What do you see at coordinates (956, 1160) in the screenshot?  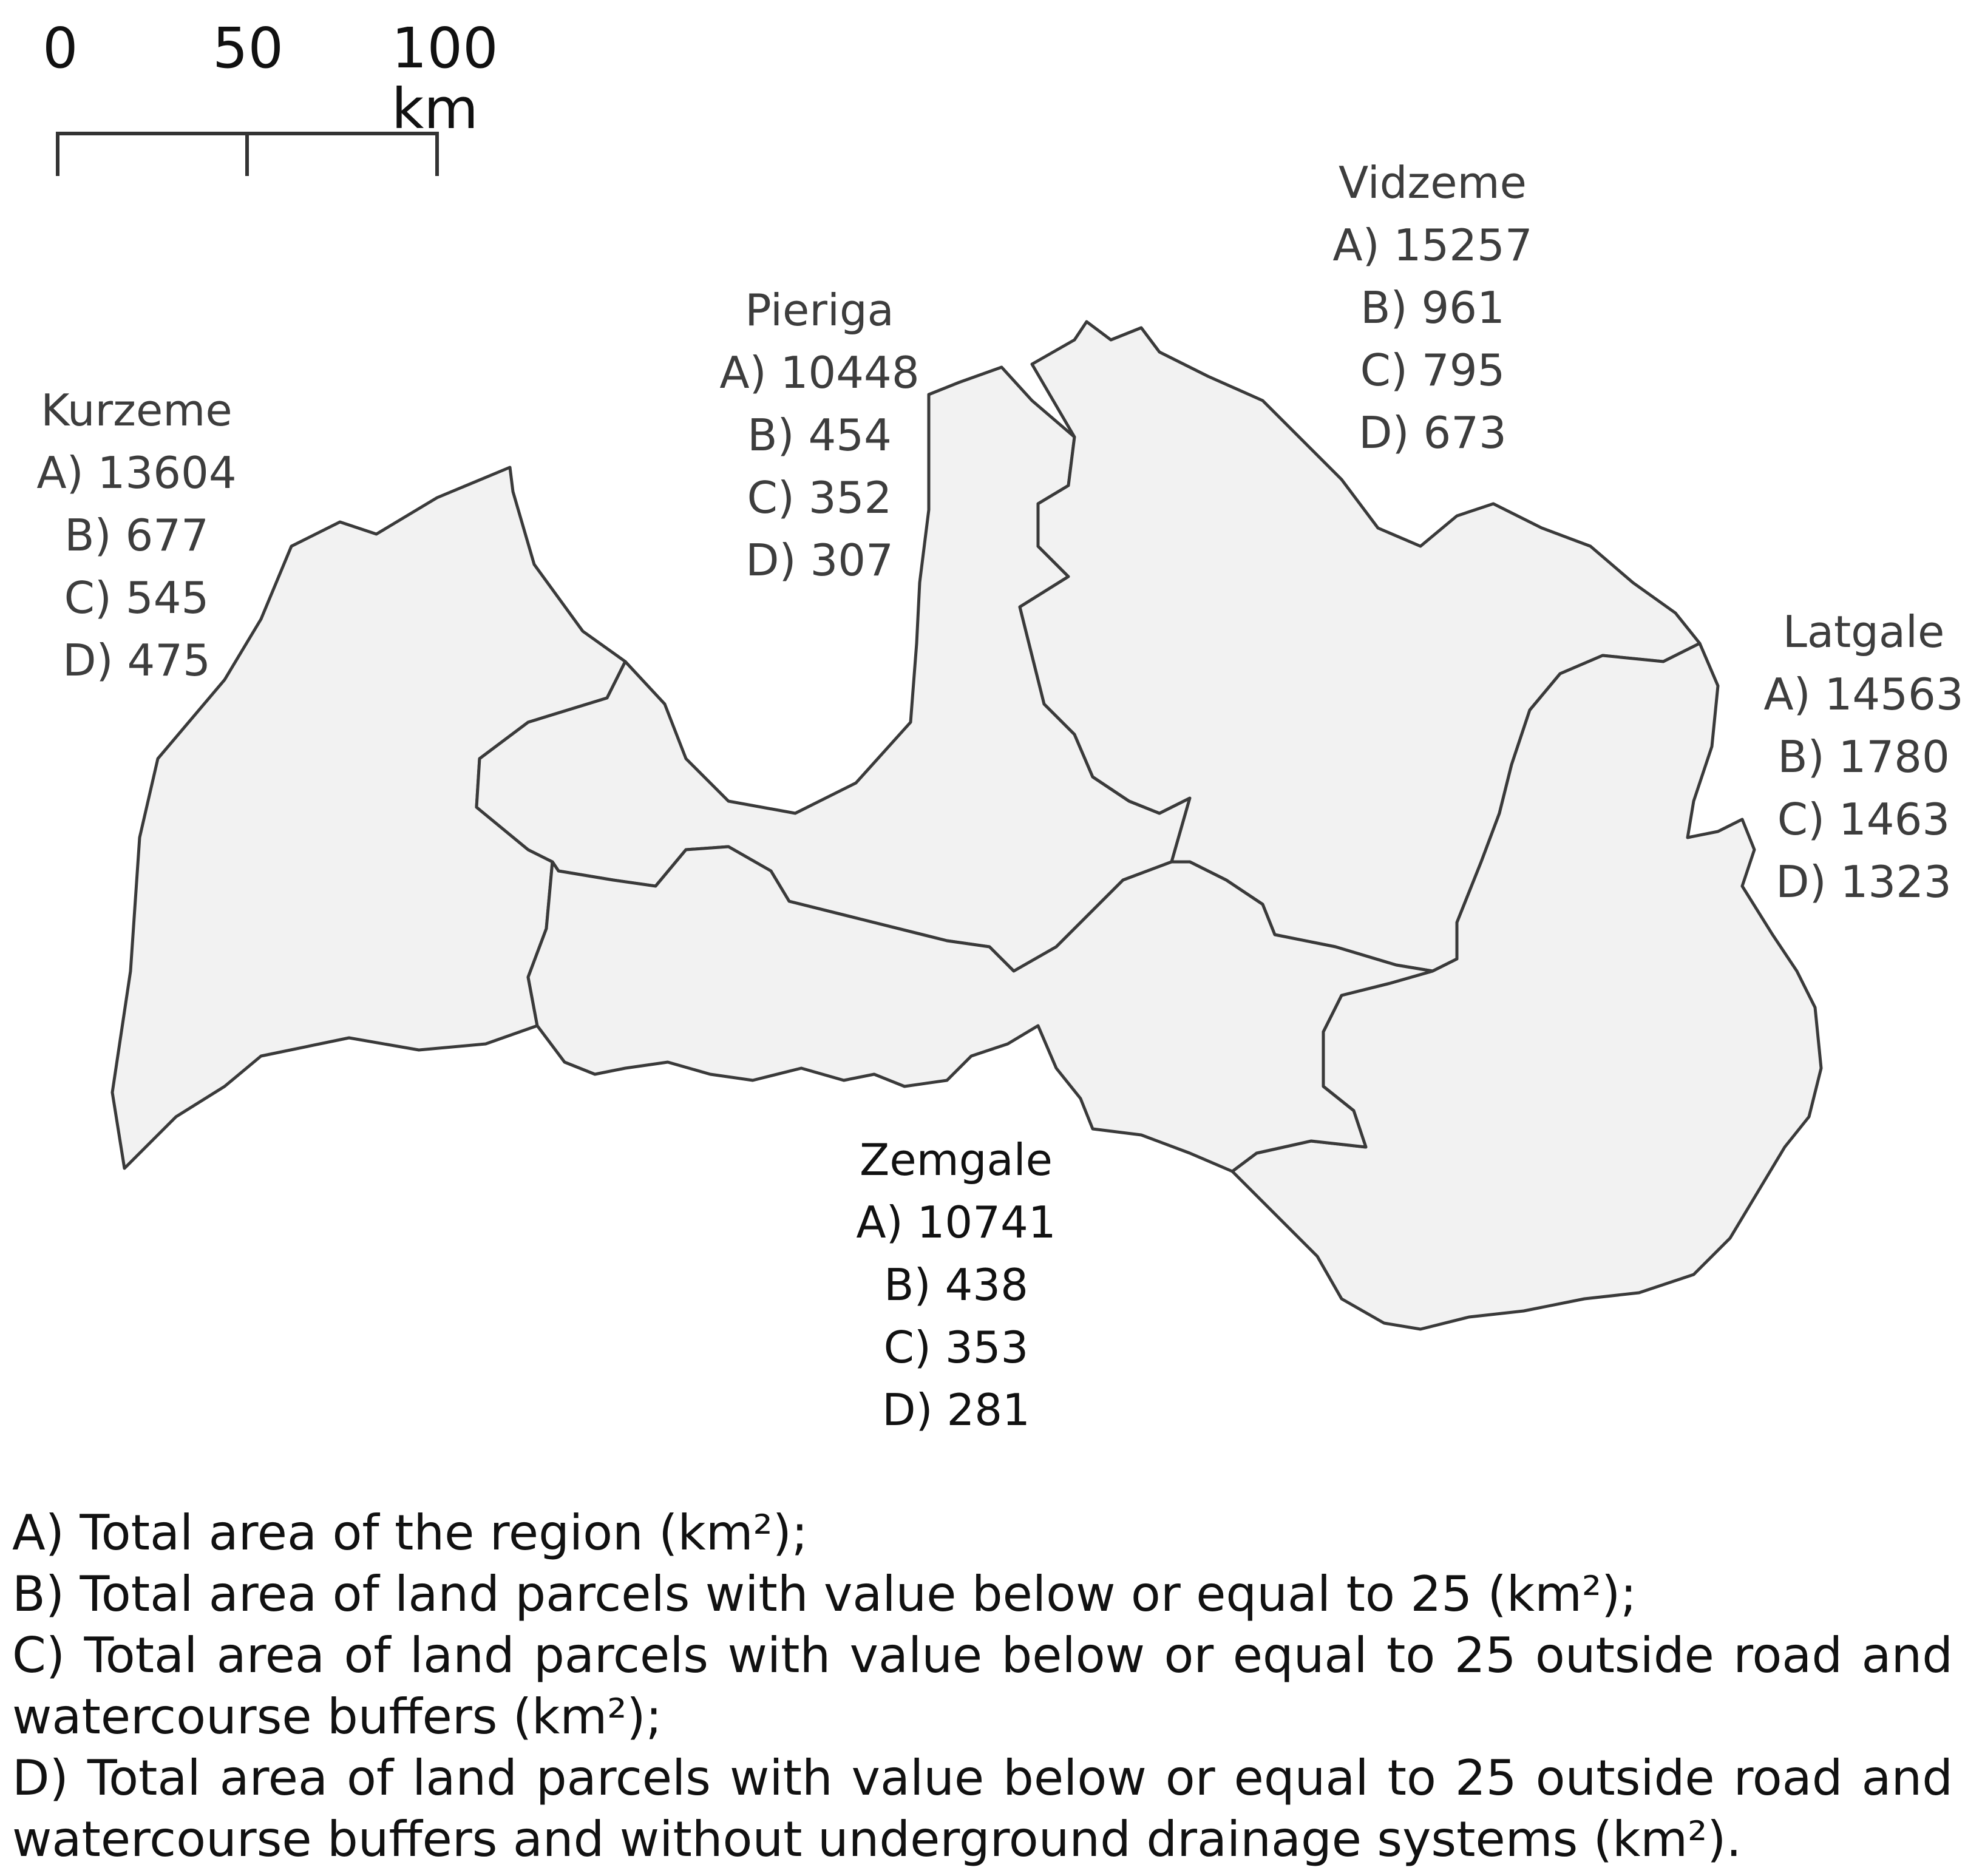 I see `region-name: Zemgale` at bounding box center [956, 1160].